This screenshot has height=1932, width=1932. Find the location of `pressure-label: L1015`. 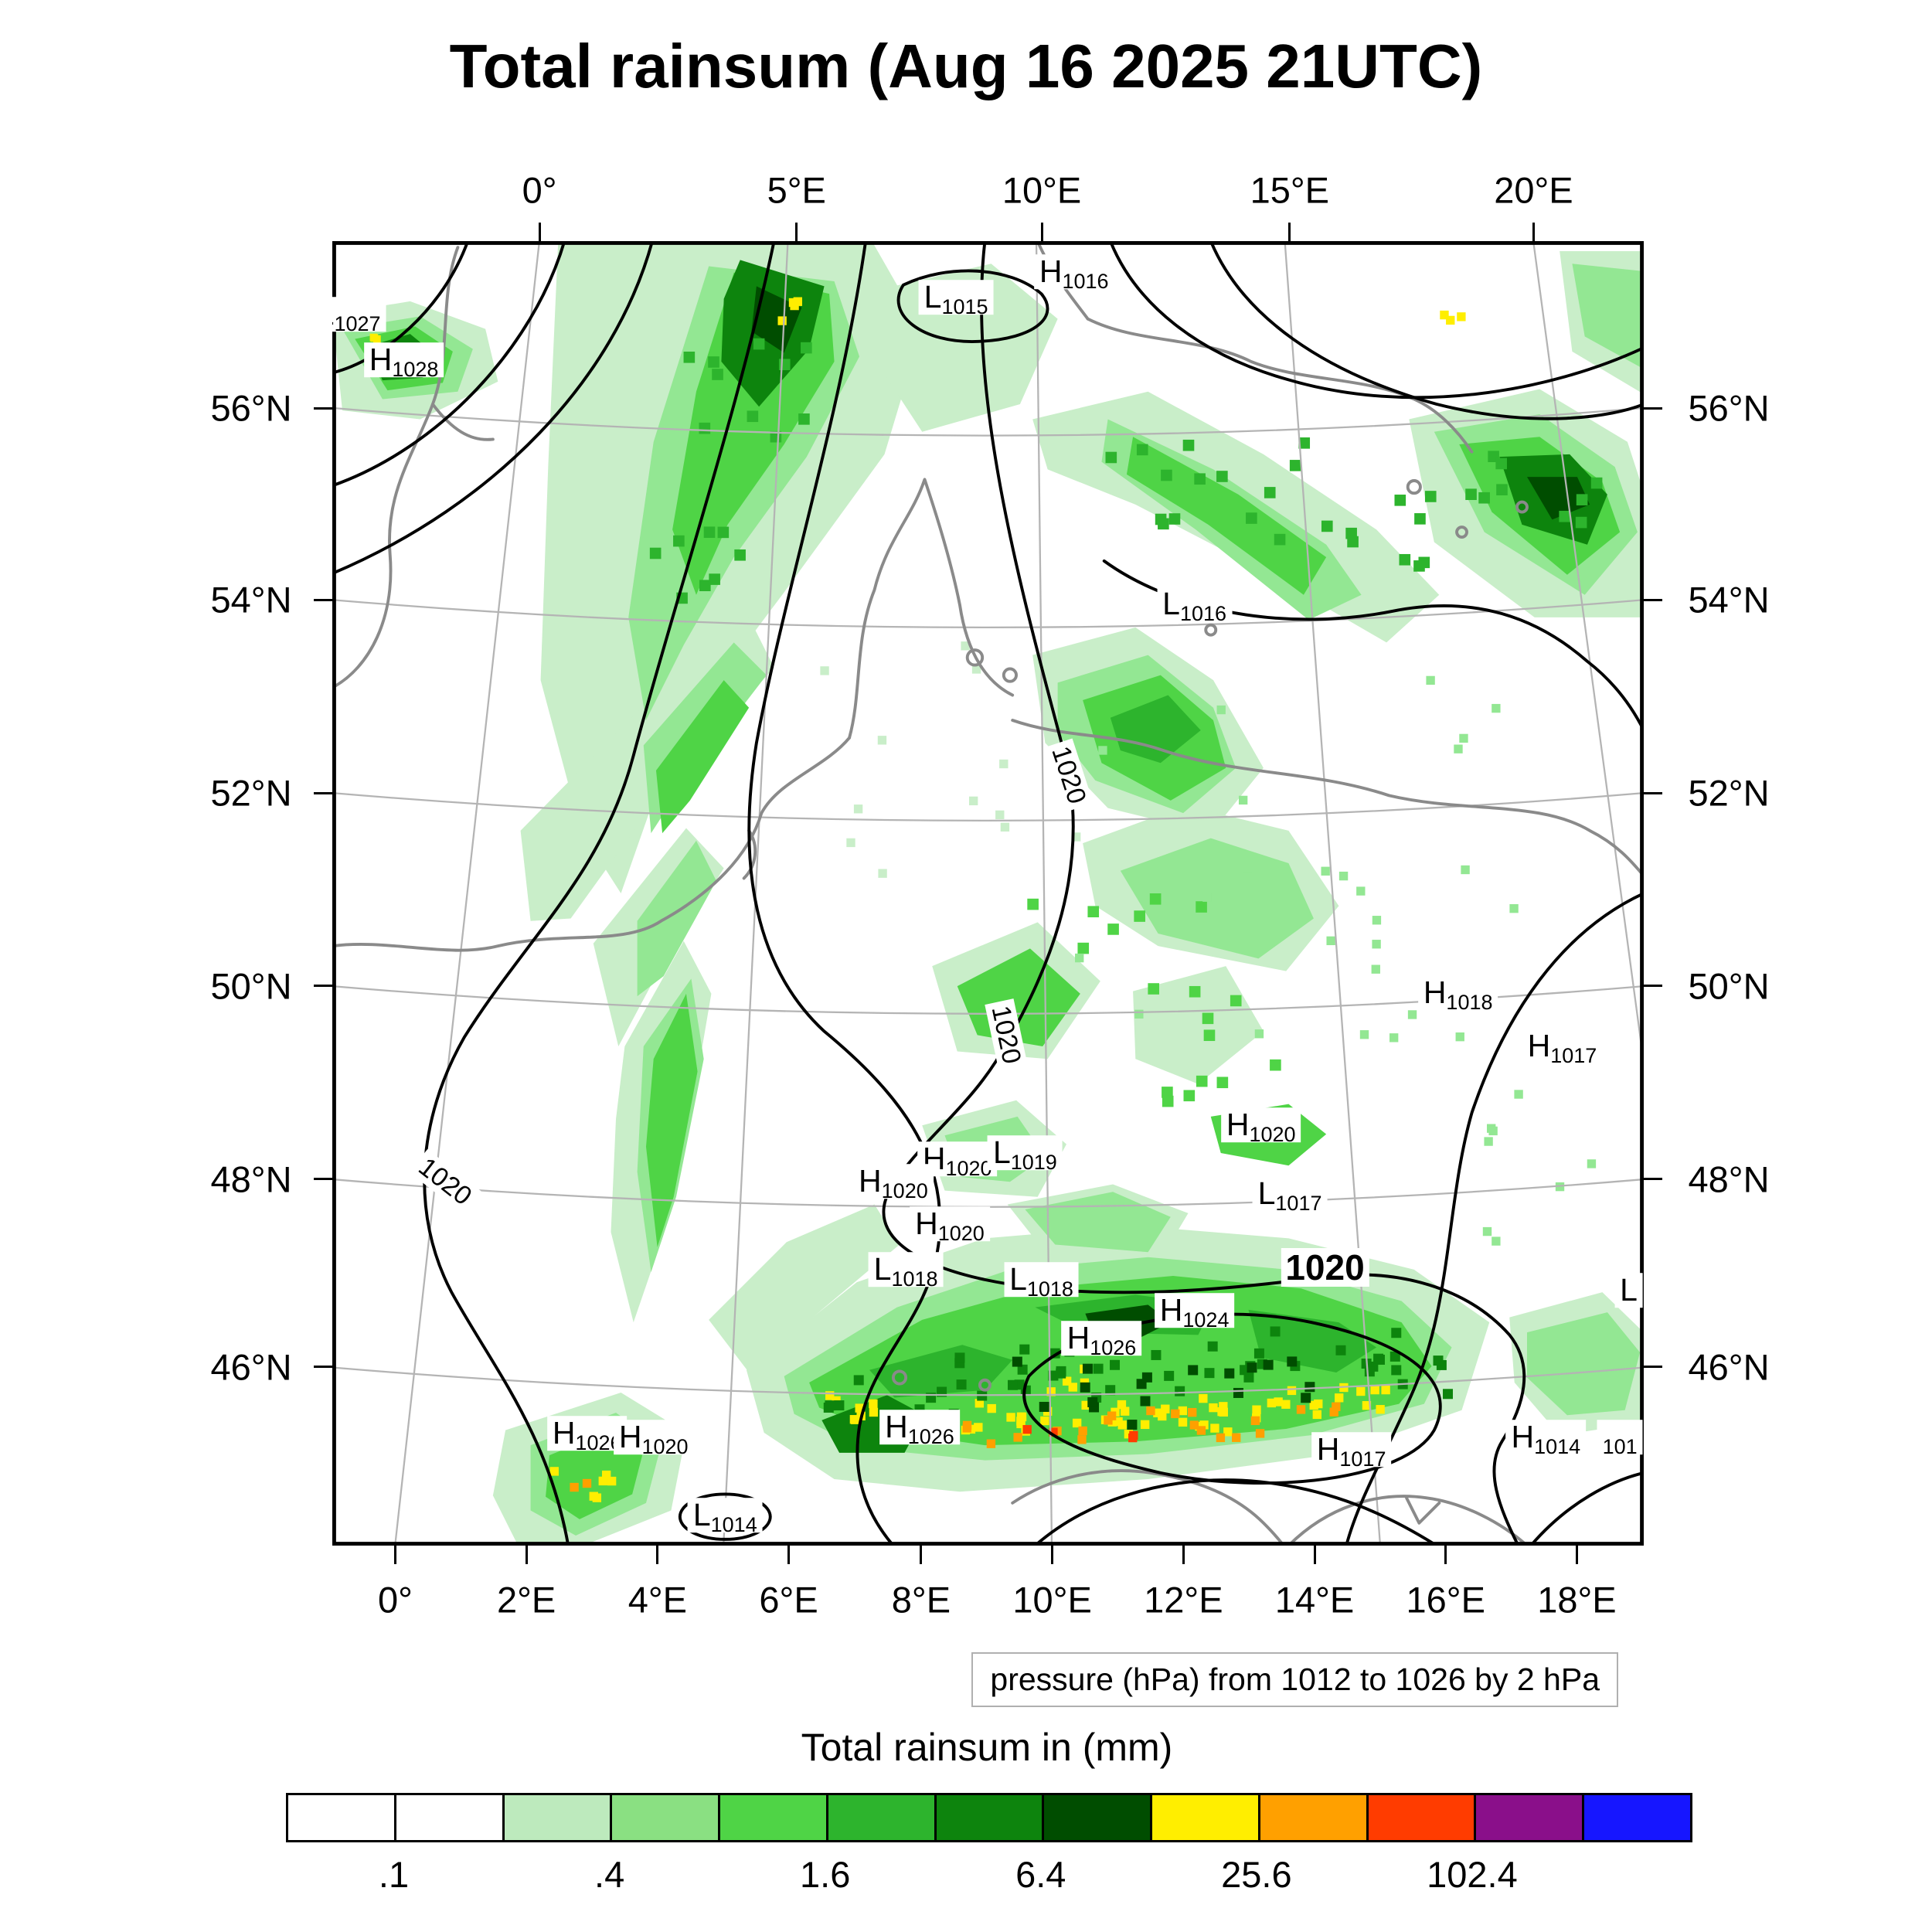

pressure-label: L1015 is located at coordinates (956, 298).